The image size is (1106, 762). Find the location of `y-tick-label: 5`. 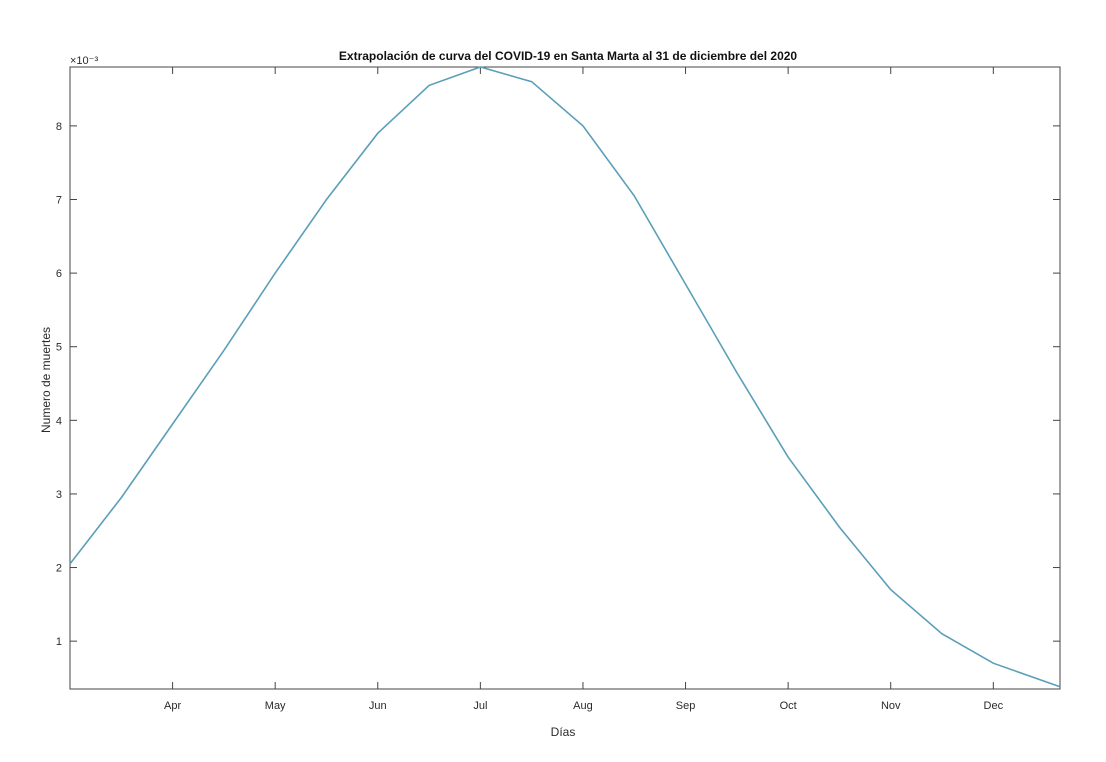

y-tick-label: 5 is located at coordinates (59, 348).